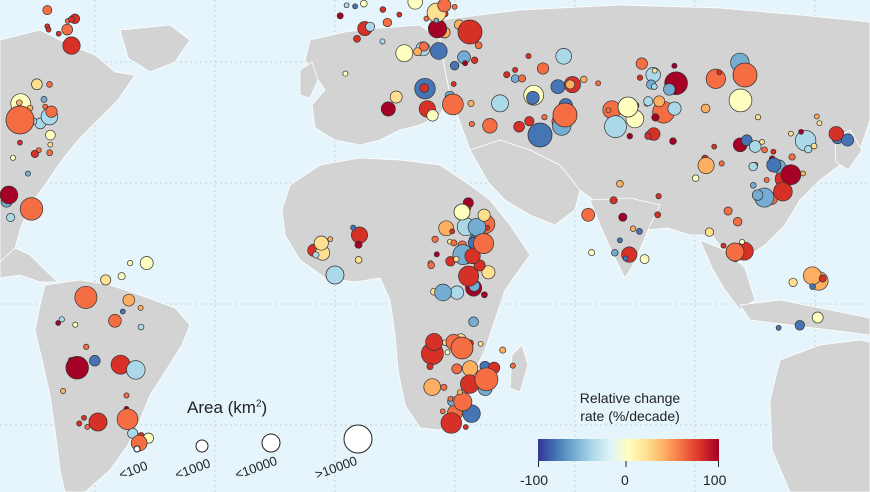 Image resolution: width=870 pixels, height=492 pixels. What do you see at coordinates (271, 443) in the screenshot?
I see `size-legend-circle-large` at bounding box center [271, 443].